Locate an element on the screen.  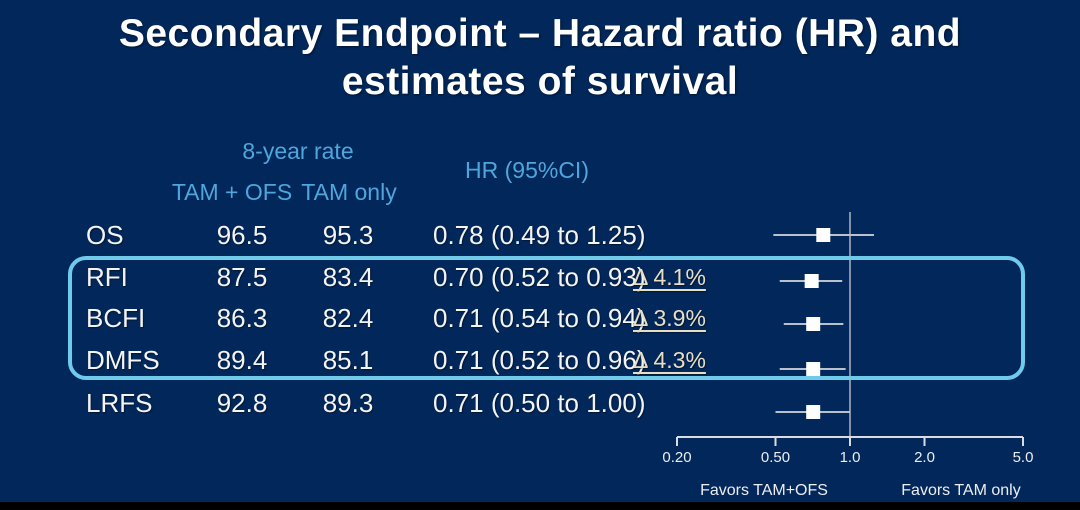
delta-value: Δ 4.1% is located at coordinates (669, 277).